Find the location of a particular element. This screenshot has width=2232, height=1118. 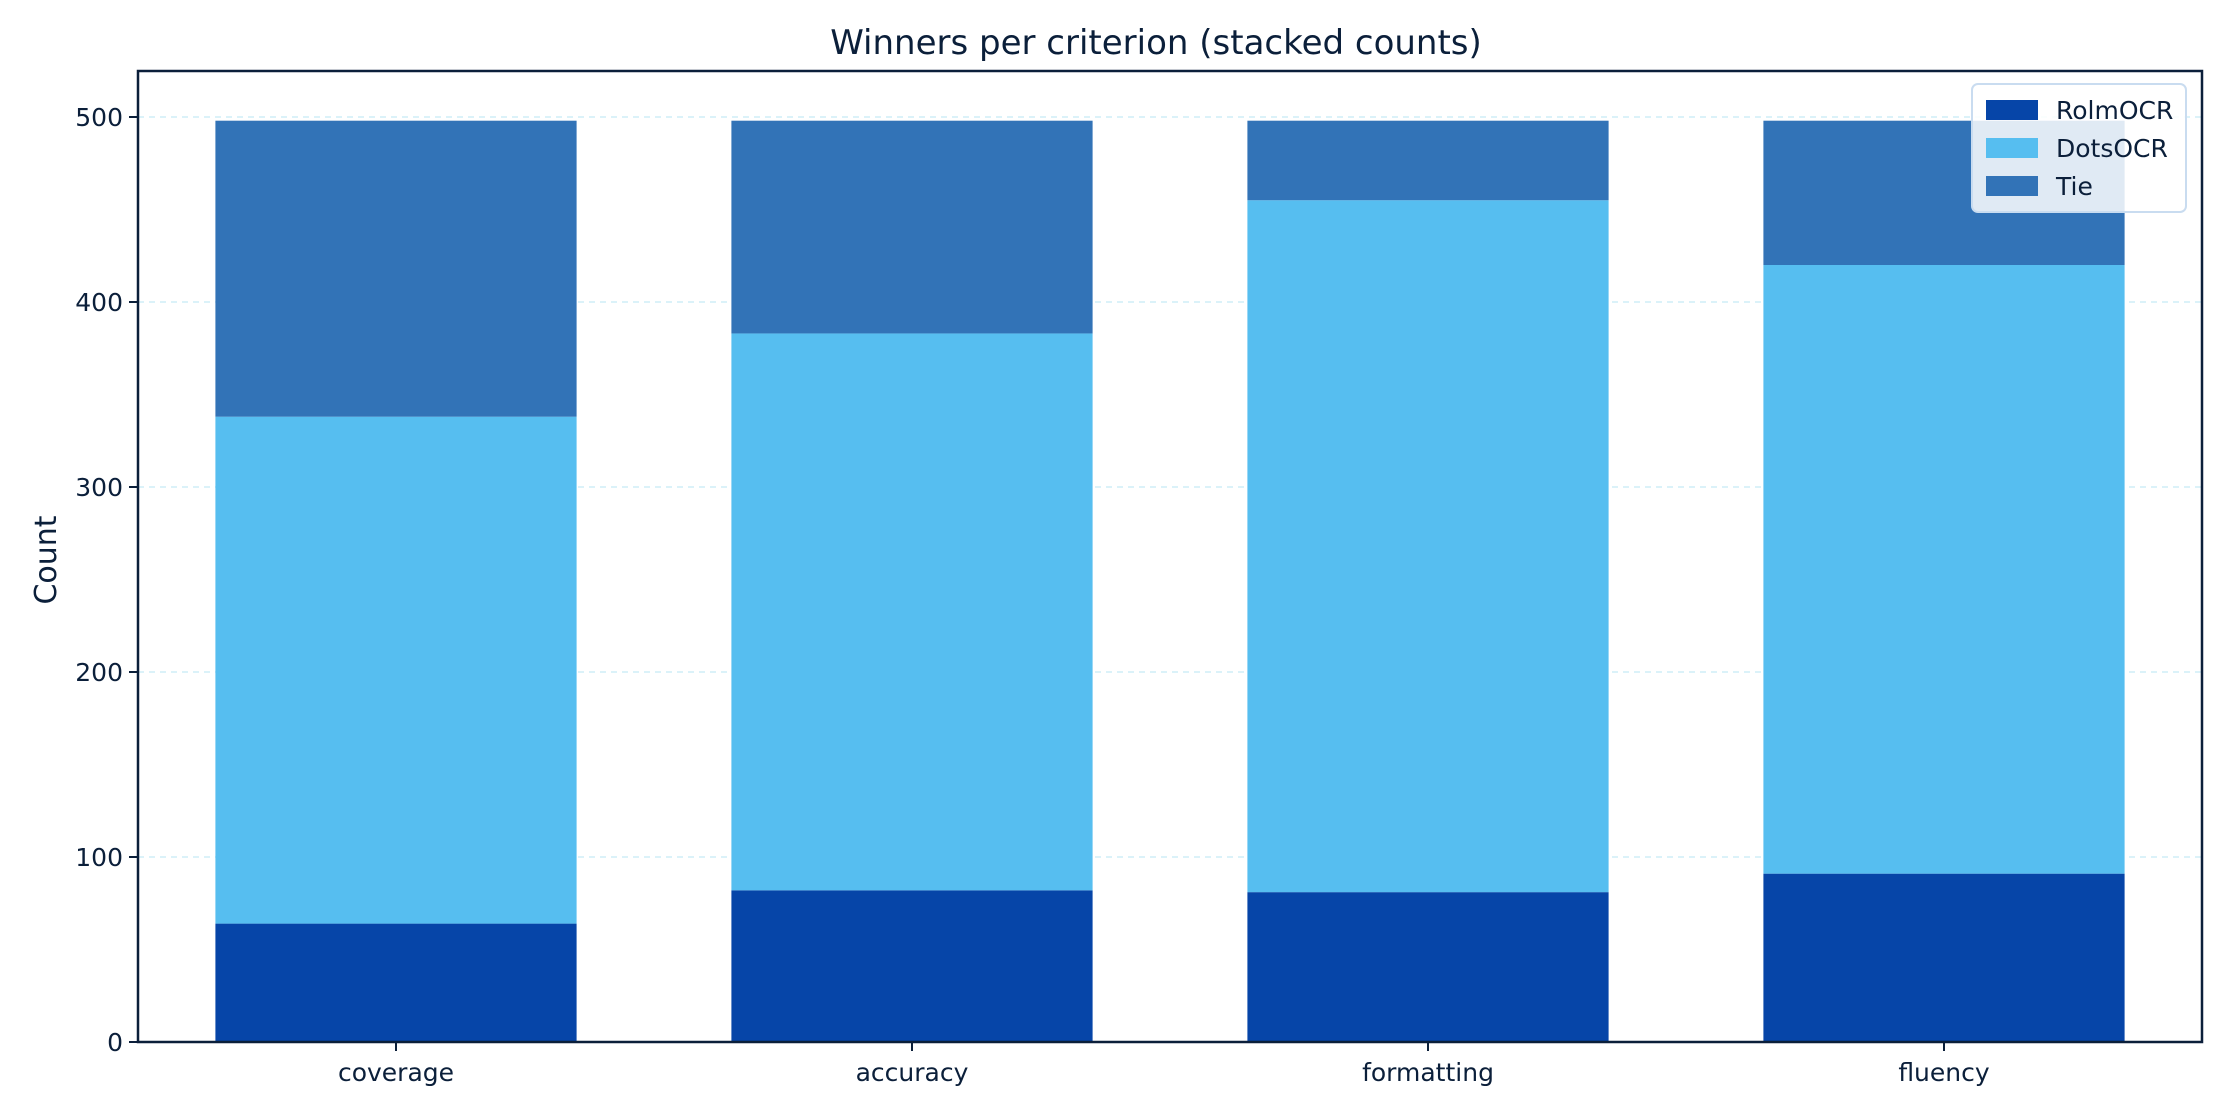

bar-rolmocr-accuracy is located at coordinates (912, 966).